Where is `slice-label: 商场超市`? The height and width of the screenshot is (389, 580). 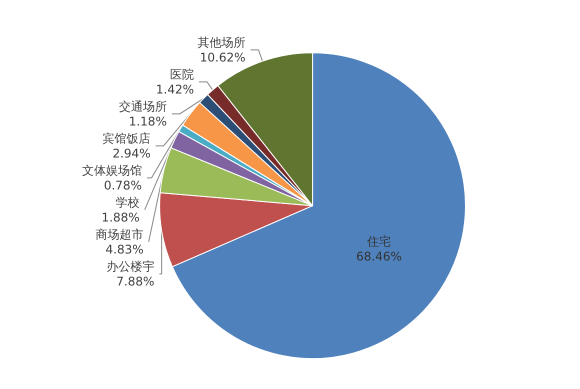
slice-label: 商场超市 is located at coordinates (120, 234).